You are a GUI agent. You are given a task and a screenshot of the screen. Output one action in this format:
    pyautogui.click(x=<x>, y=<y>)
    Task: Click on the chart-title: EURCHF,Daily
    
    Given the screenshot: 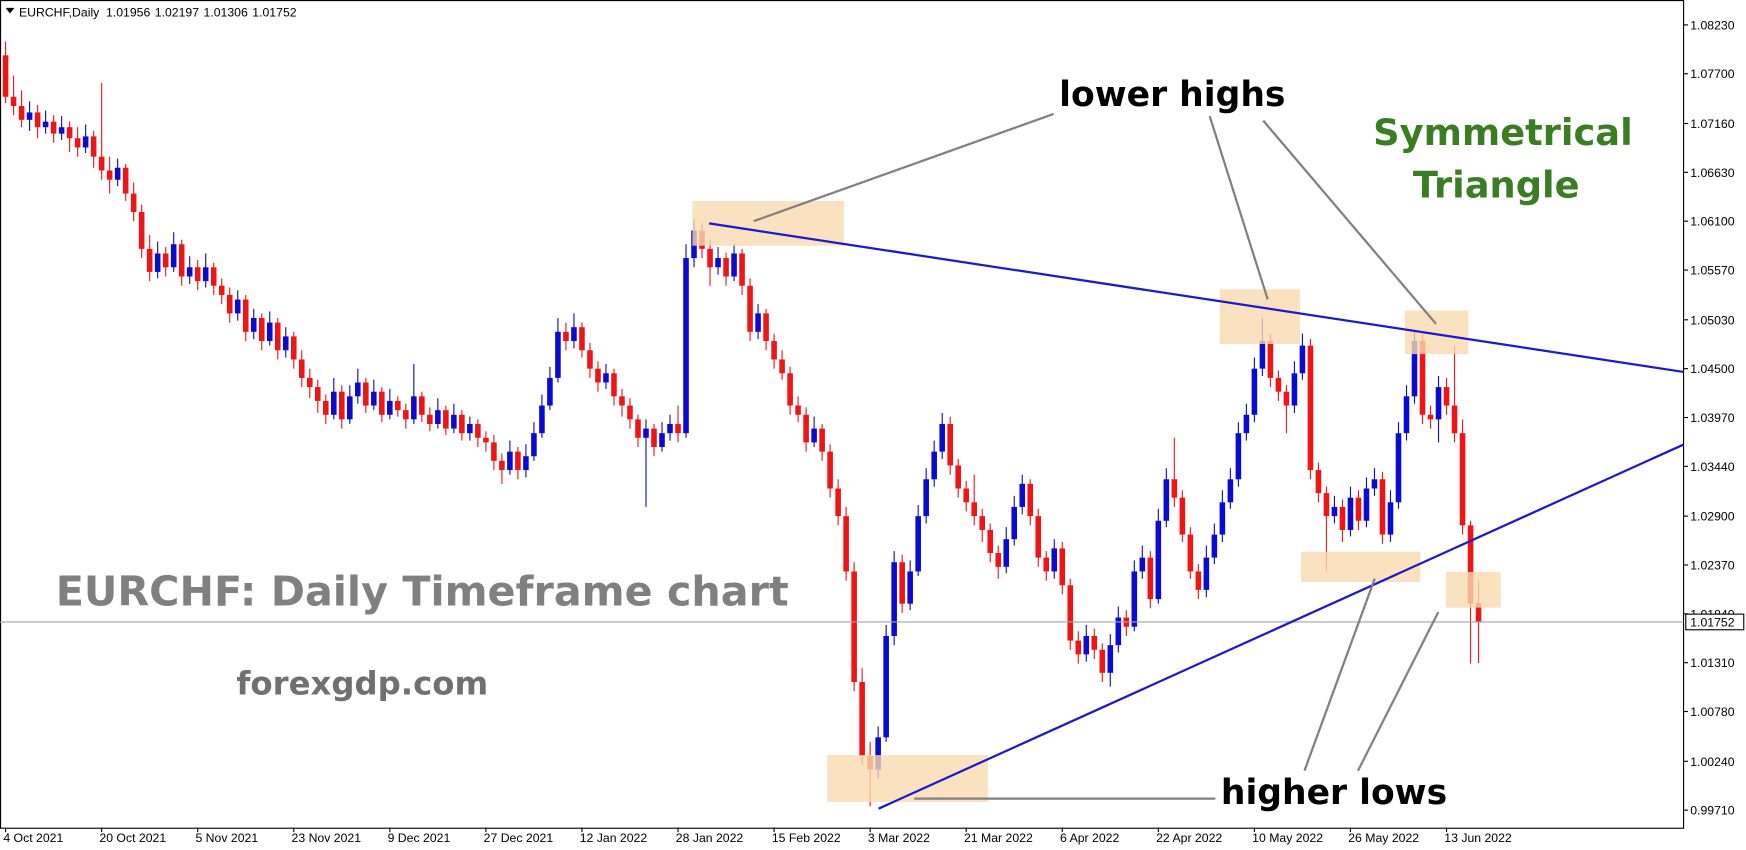 What is the action you would take?
    pyautogui.click(x=59, y=13)
    